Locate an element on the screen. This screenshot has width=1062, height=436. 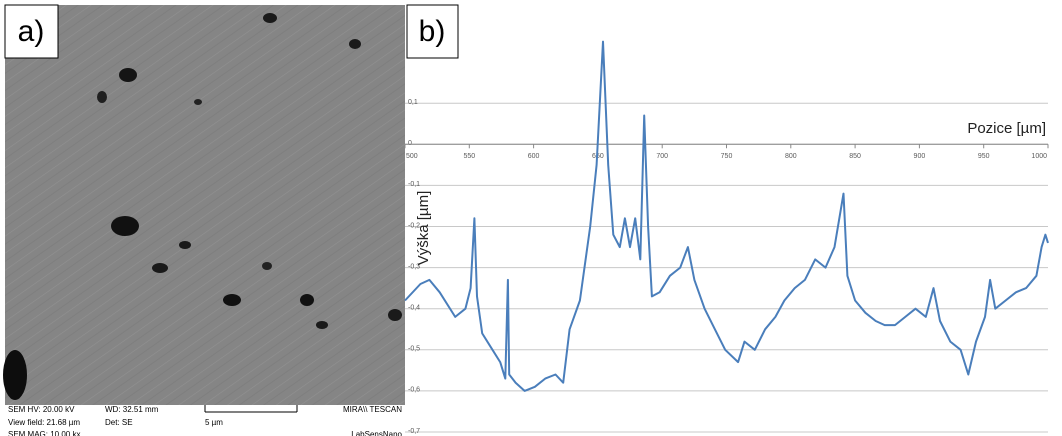
x-tick-label: 700 is located at coordinates (662, 156).